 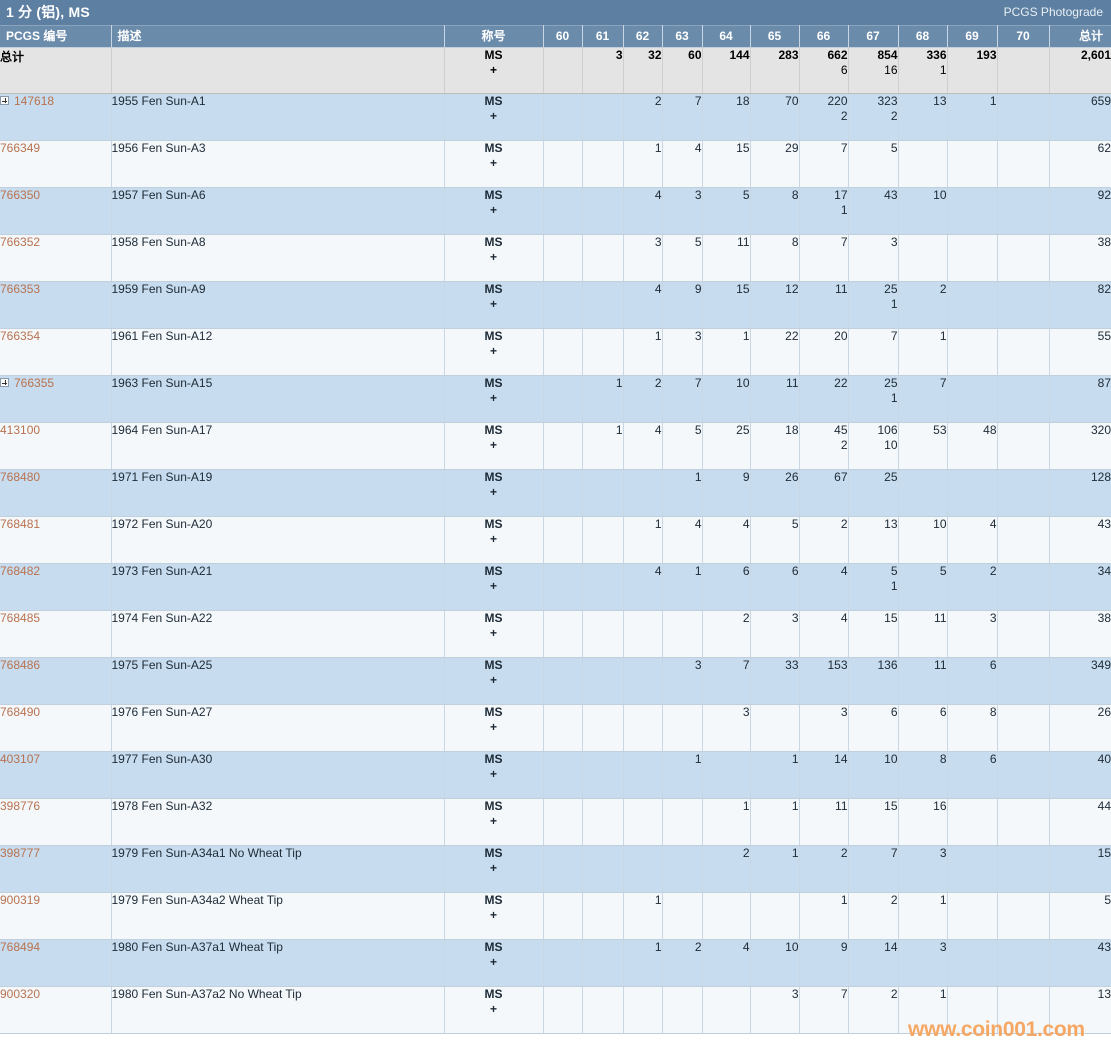 I want to click on cell-grade-64: 4, so click(x=726, y=963).